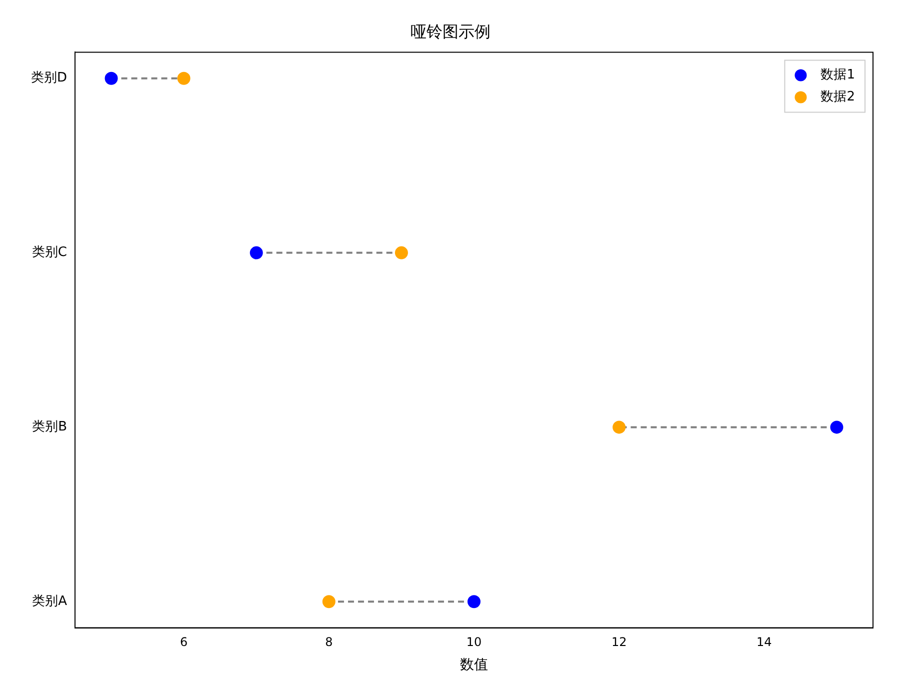  Describe the element at coordinates (838, 75) in the screenshot. I see `legend-label: 数据1` at that location.